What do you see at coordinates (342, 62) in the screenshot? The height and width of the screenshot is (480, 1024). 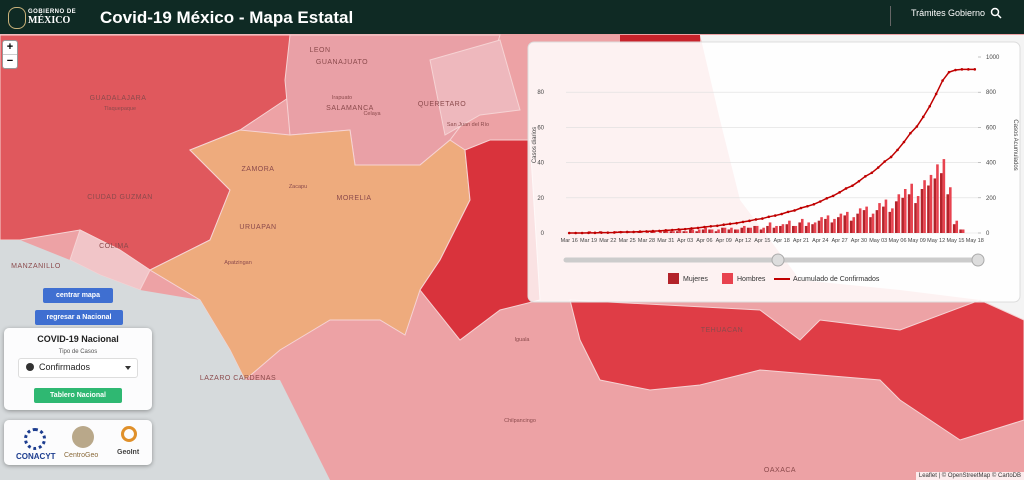 I see `map-label: GUANAJUATO` at bounding box center [342, 62].